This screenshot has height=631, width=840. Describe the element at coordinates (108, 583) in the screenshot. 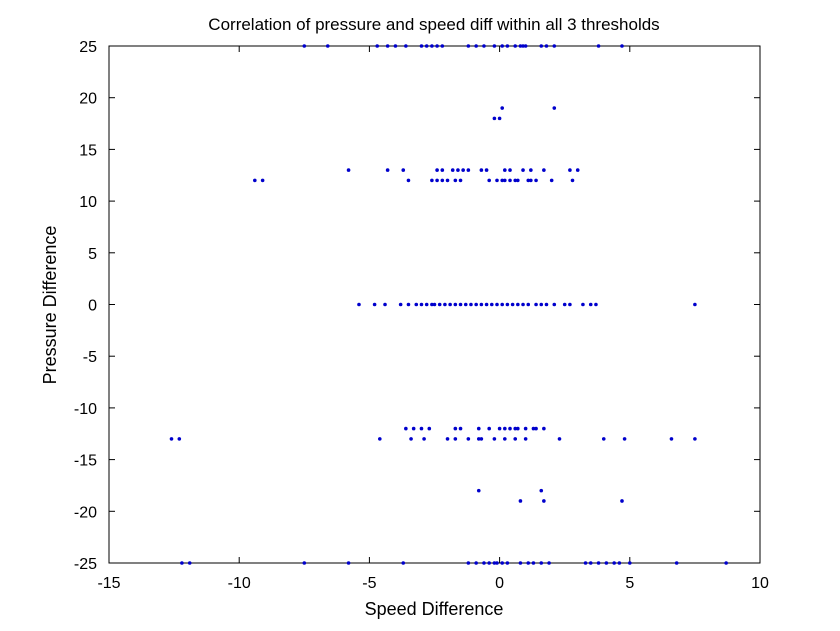

I see `x-tick-label: -15` at that location.